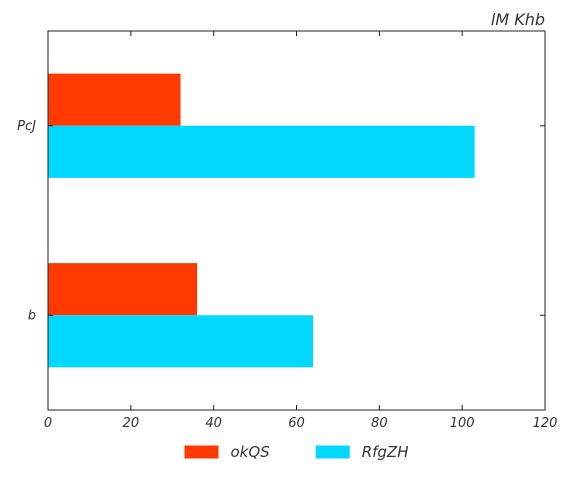 This screenshot has height=501, width=568. Describe the element at coordinates (213, 423) in the screenshot. I see `x-tick-label: 40` at that location.